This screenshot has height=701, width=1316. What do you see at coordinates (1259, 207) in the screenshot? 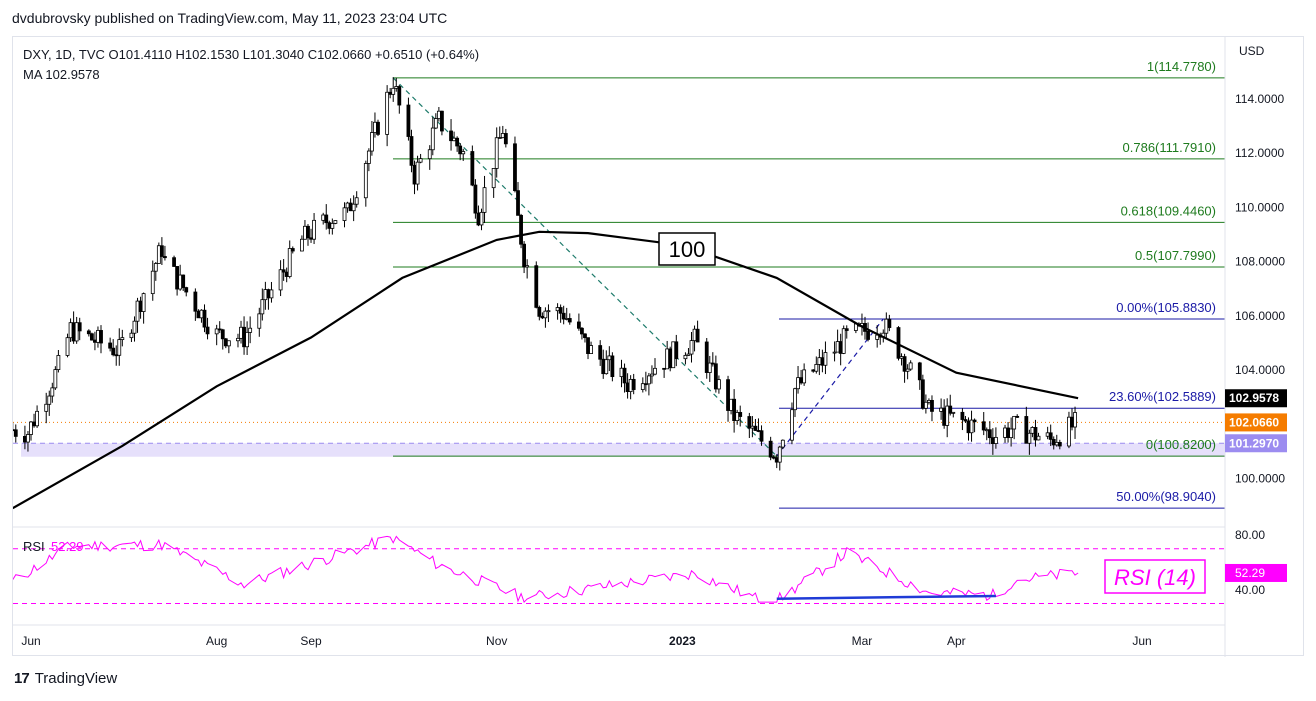
I see `price-tick-label: 110.0000` at bounding box center [1259, 207].